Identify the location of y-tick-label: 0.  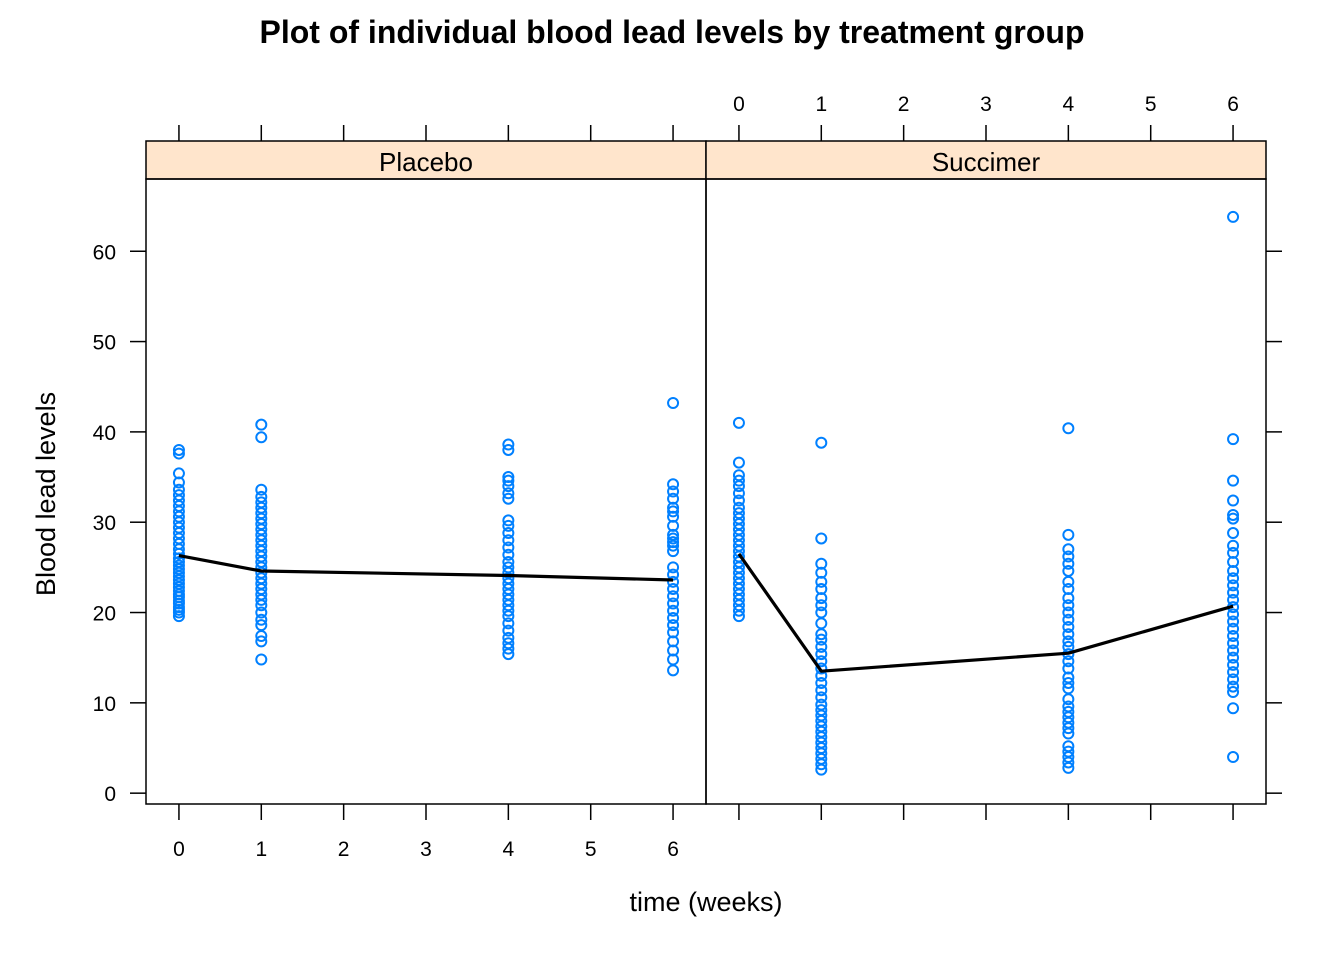
(110, 794).